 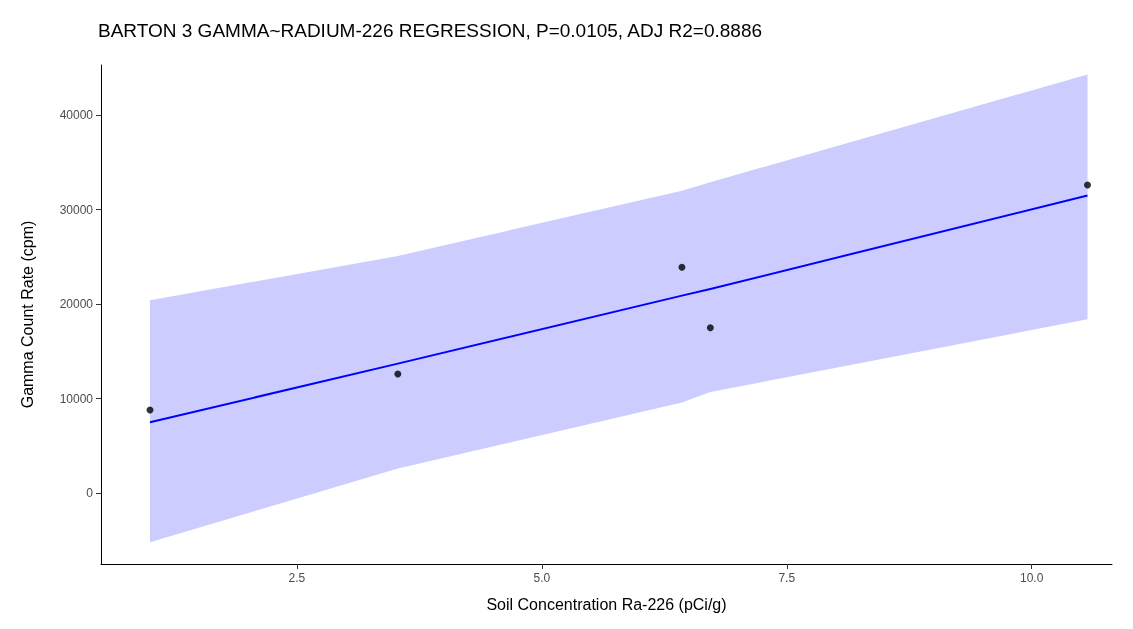 What do you see at coordinates (606, 604) in the screenshot?
I see `x-axis-title: Soil Concentration Ra-226 (pCi/g)` at bounding box center [606, 604].